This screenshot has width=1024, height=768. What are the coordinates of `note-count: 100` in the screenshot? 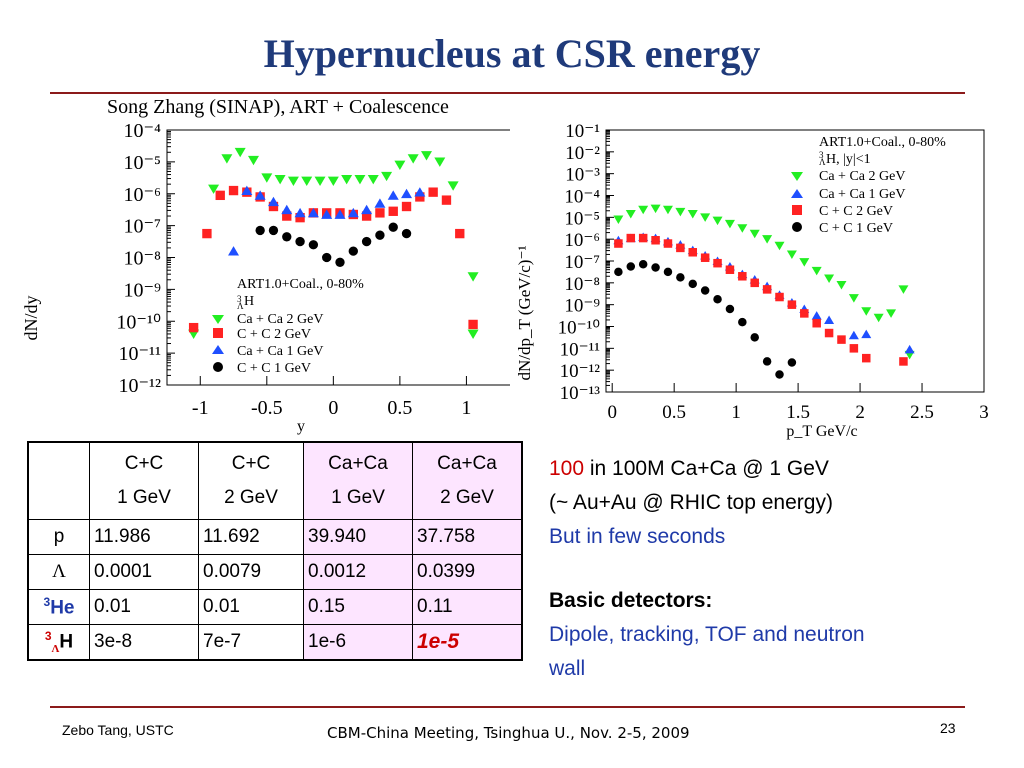 It's located at (567, 468).